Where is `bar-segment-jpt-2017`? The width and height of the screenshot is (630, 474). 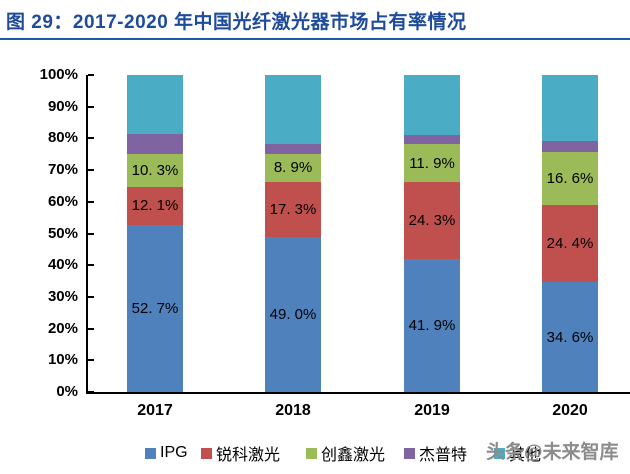
bar-segment-jpt-2017 is located at coordinates (155, 144).